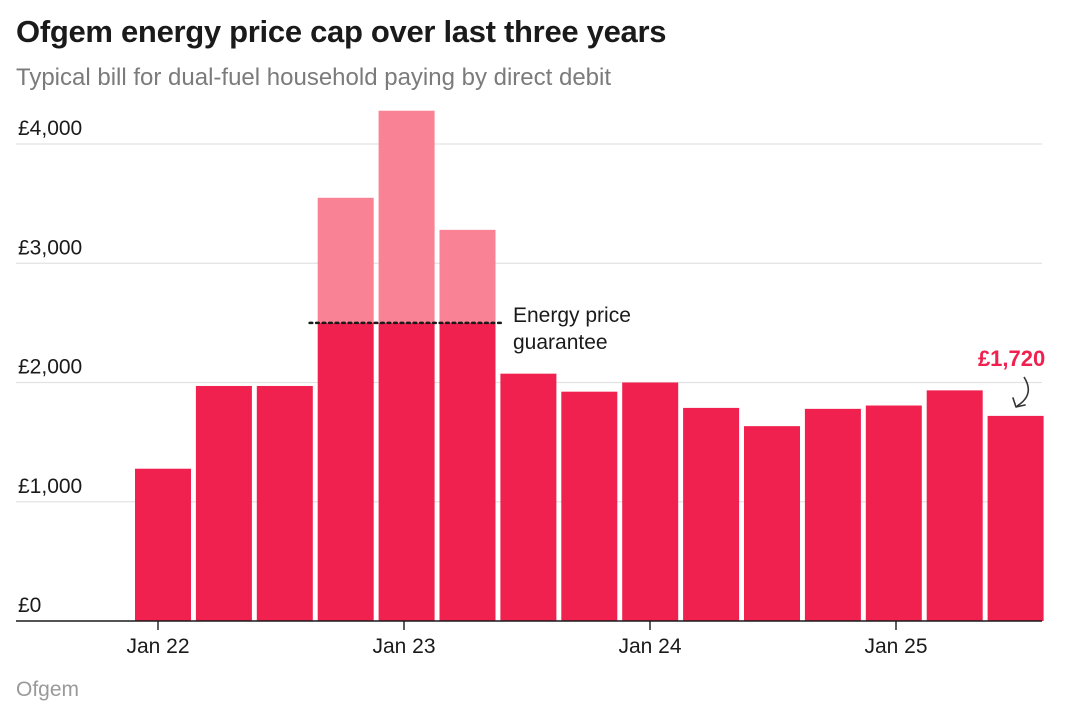 The image size is (1080, 725). I want to click on guarantee-label: guarantee, so click(560, 342).